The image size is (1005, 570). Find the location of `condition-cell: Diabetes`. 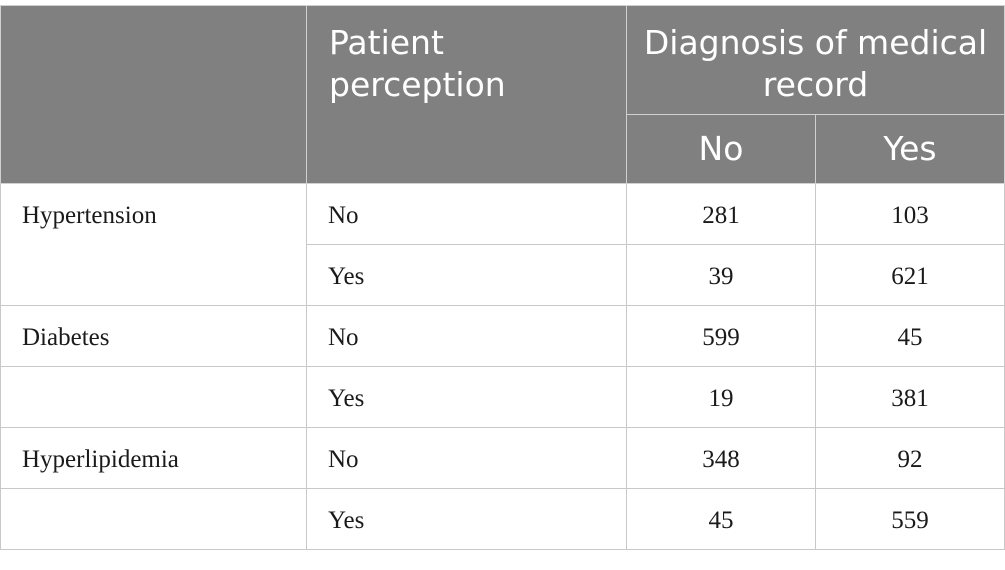

condition-cell: Diabetes is located at coordinates (153, 336).